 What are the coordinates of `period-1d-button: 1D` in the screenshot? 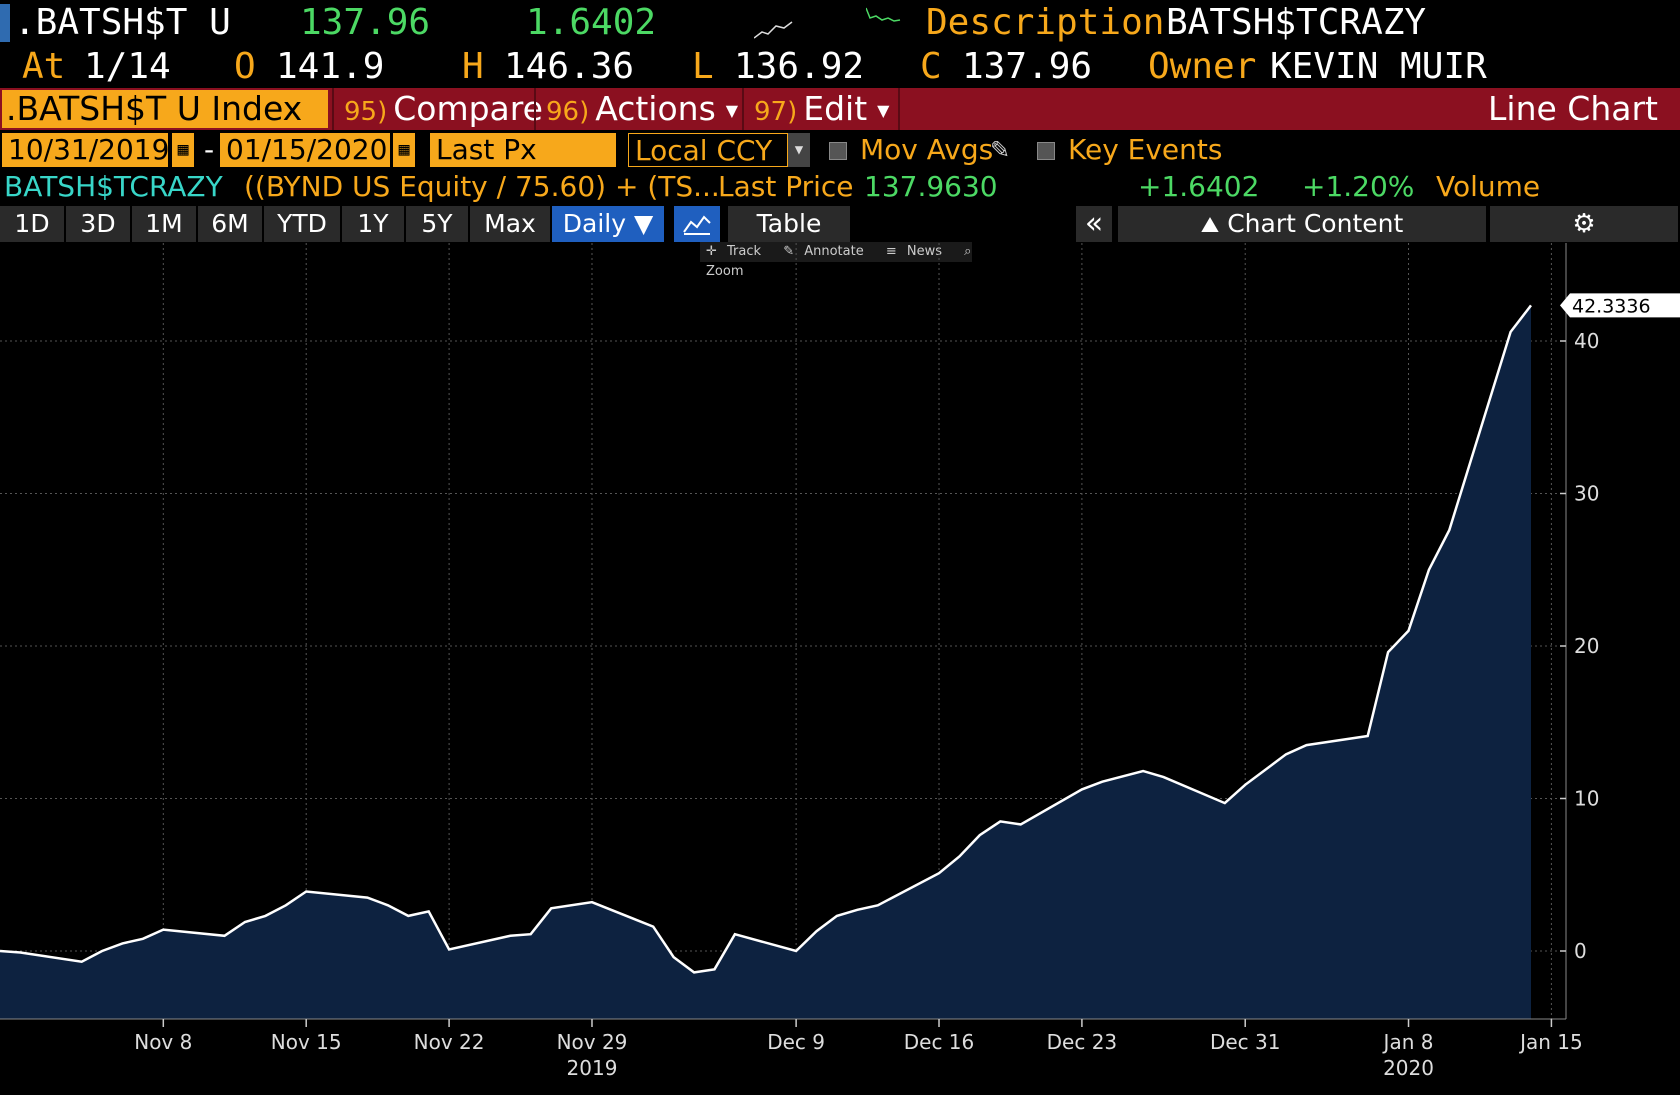 It's located at (32, 224).